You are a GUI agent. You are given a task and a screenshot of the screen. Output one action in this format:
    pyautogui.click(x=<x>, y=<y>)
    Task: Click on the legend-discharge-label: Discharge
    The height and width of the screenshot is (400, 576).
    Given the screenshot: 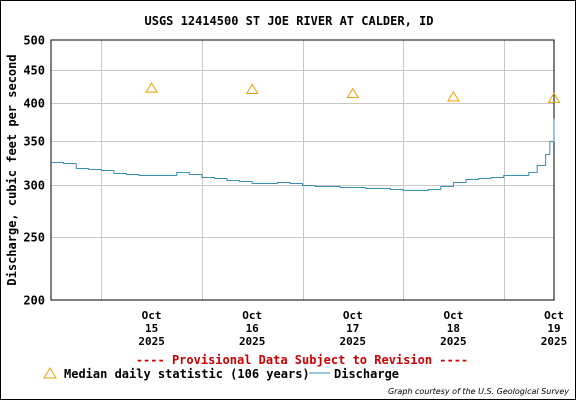 What is the action you would take?
    pyautogui.click(x=366, y=374)
    